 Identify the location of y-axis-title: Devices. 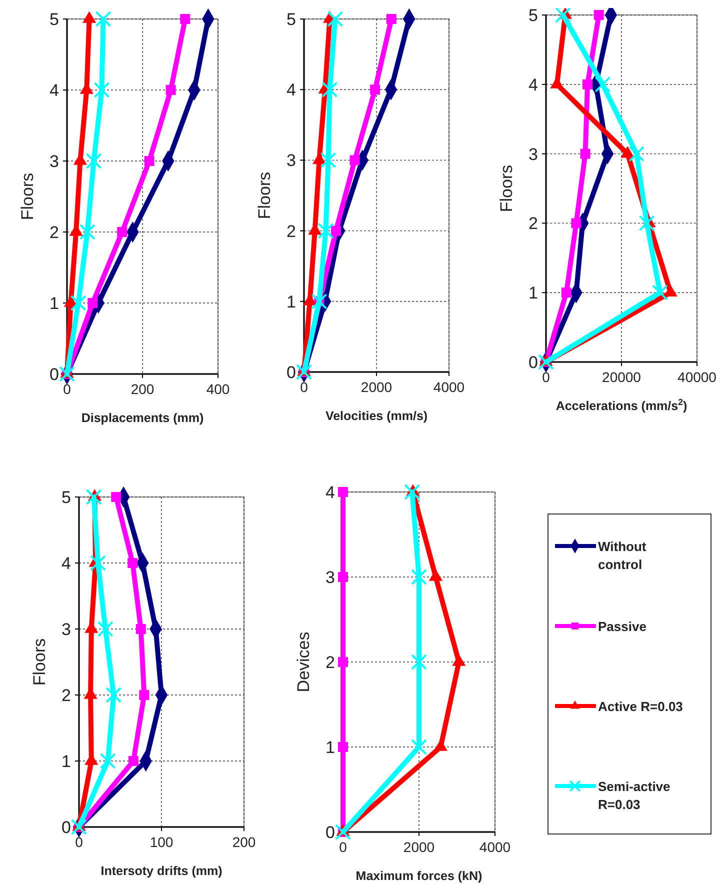
(303, 662).